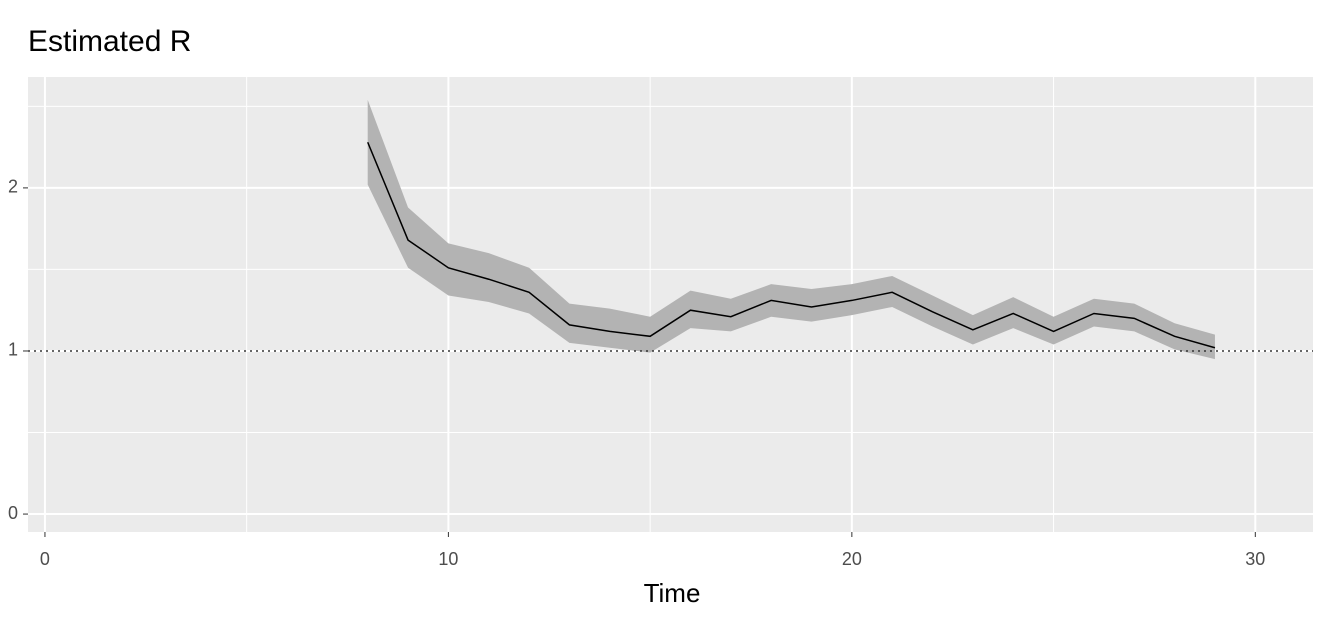 The width and height of the screenshot is (1335, 635). Describe the element at coordinates (672, 593) in the screenshot. I see `x-axis-label: Time` at that location.